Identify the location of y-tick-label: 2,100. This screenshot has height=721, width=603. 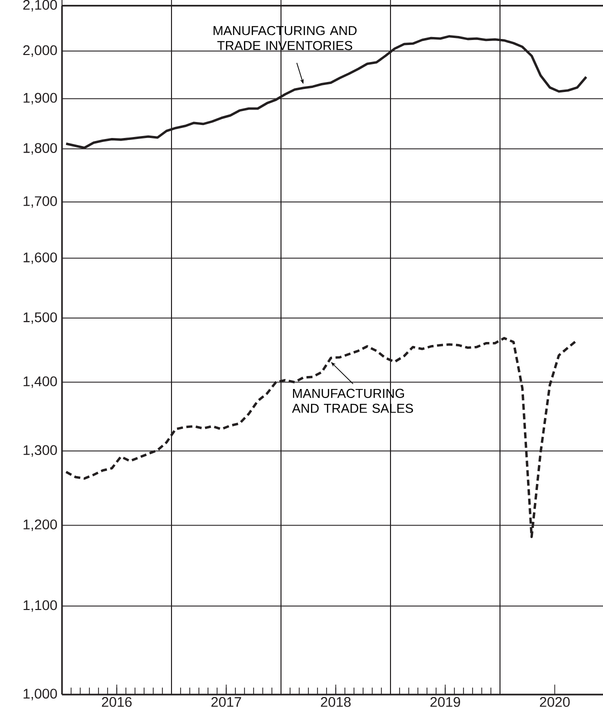
(40, 6).